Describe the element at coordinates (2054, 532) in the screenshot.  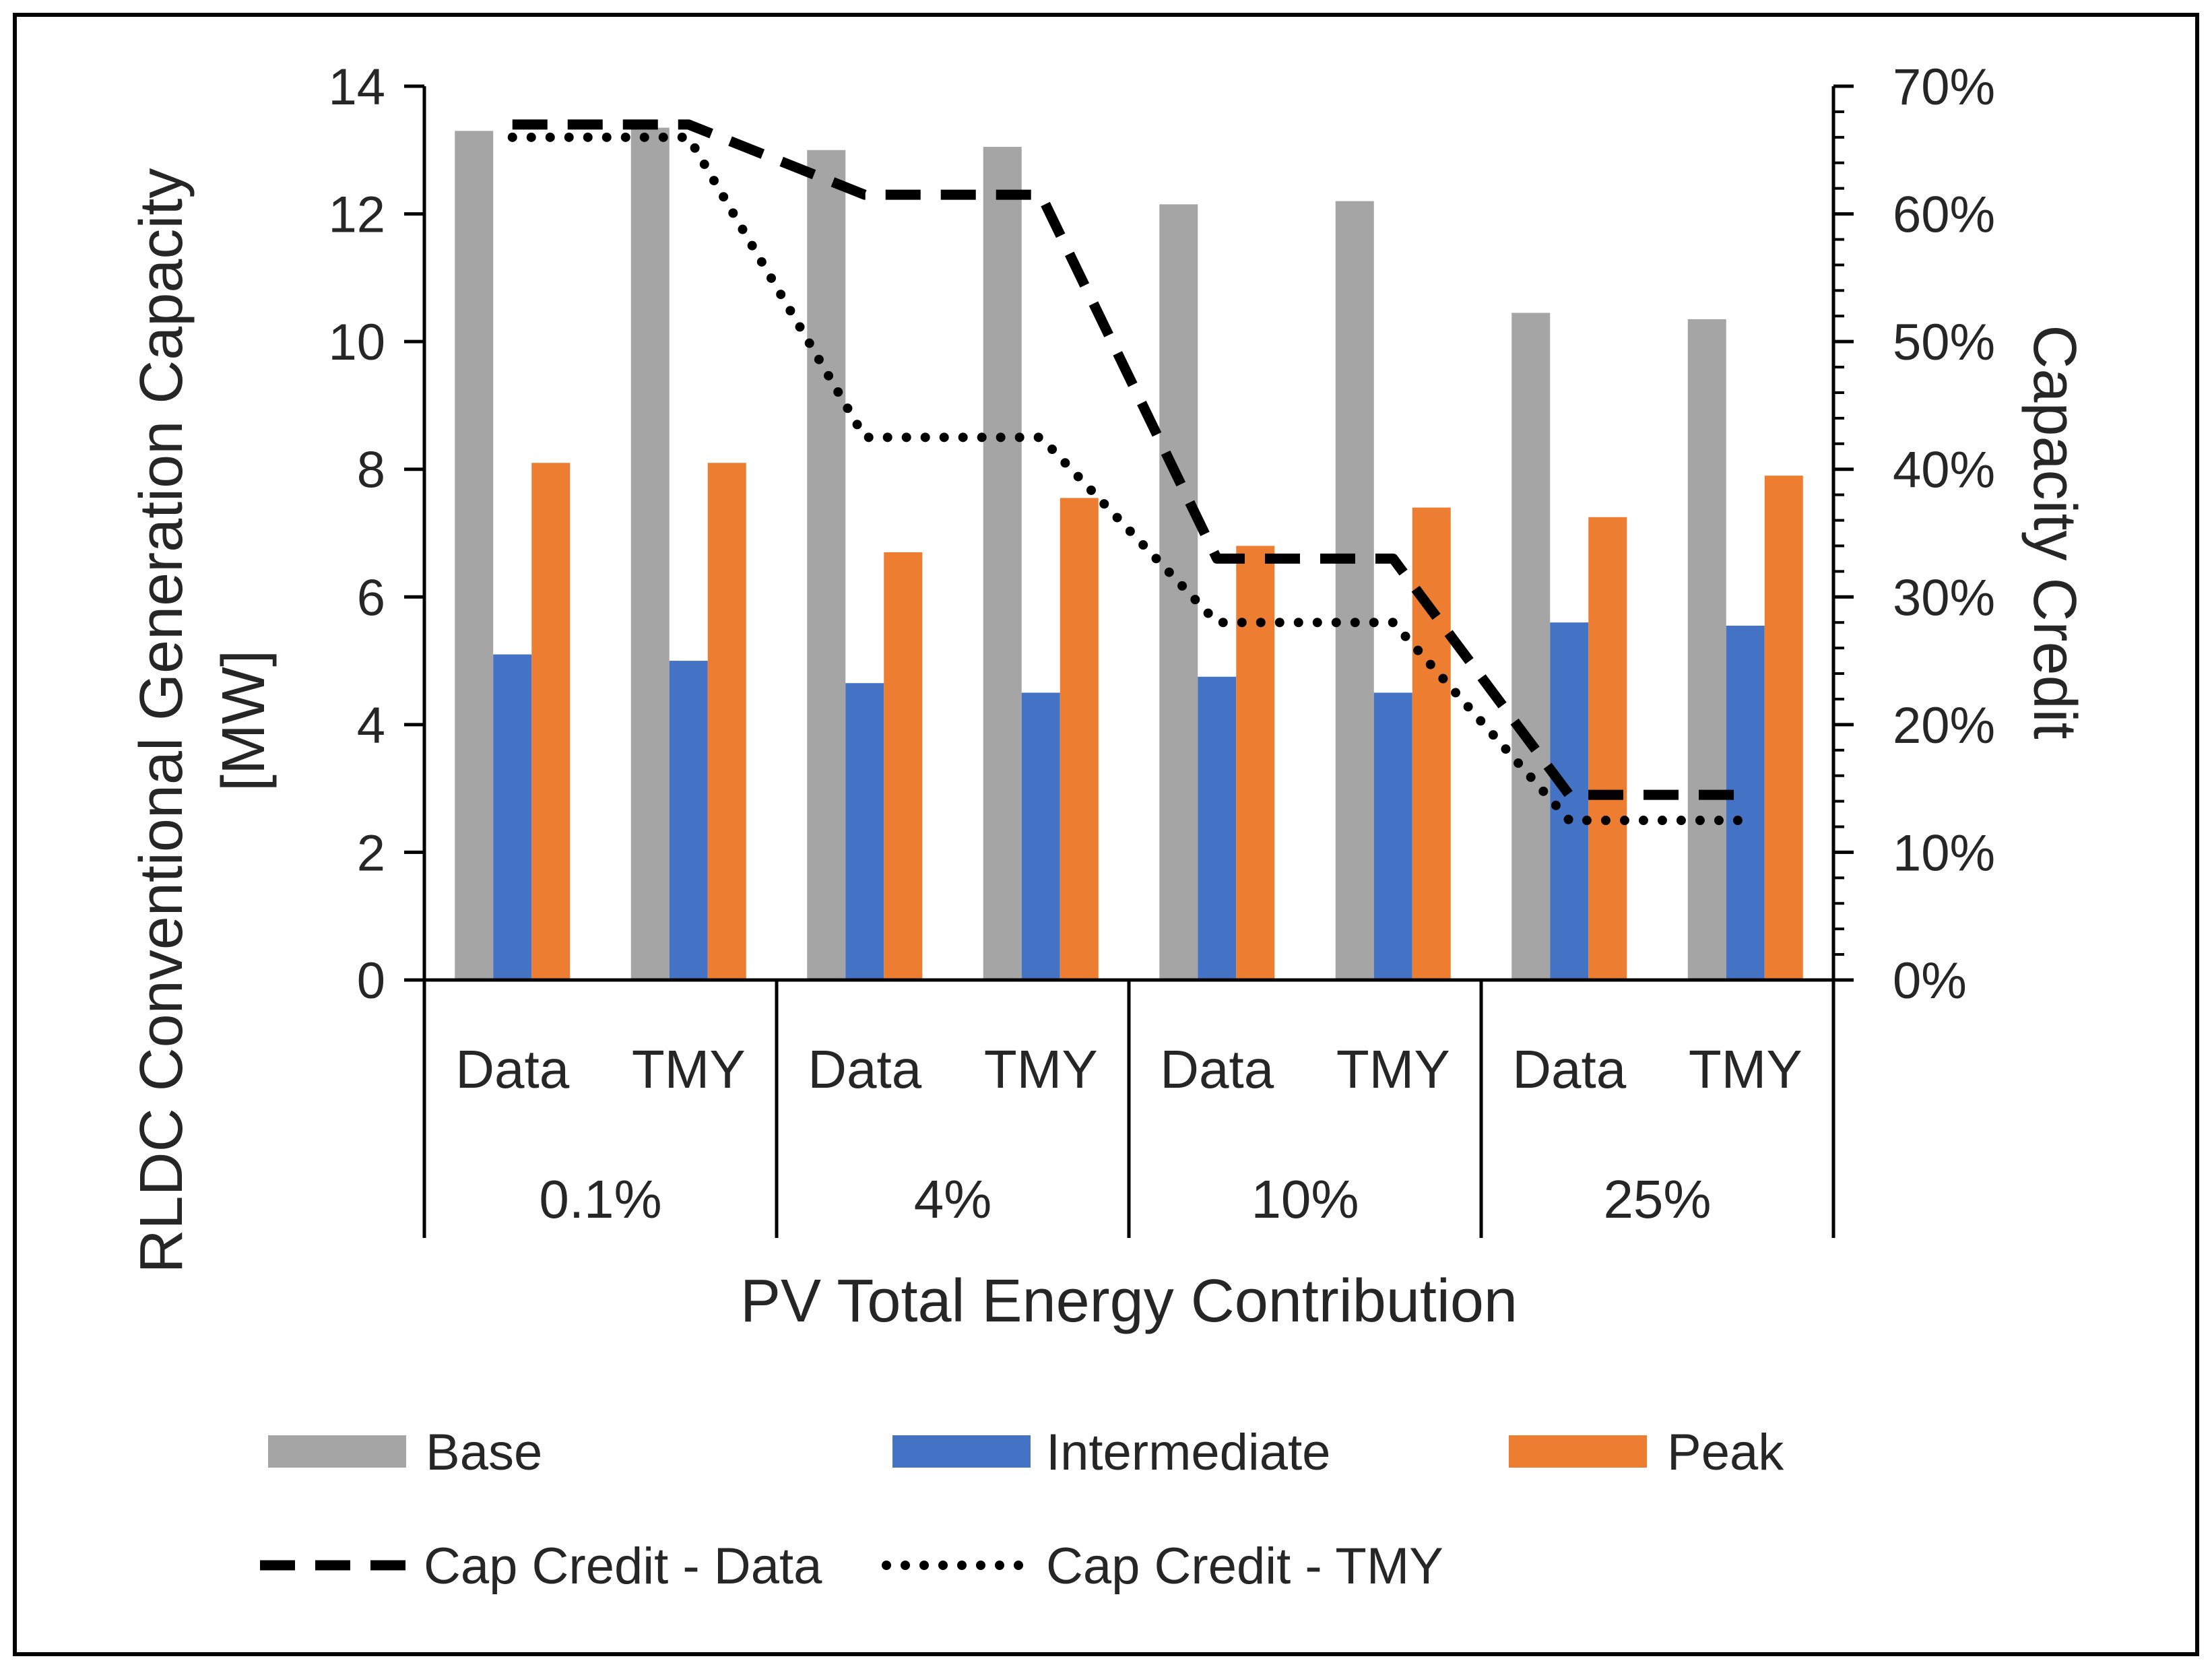
I see `y2-axis-title: Capacity Credit` at that location.